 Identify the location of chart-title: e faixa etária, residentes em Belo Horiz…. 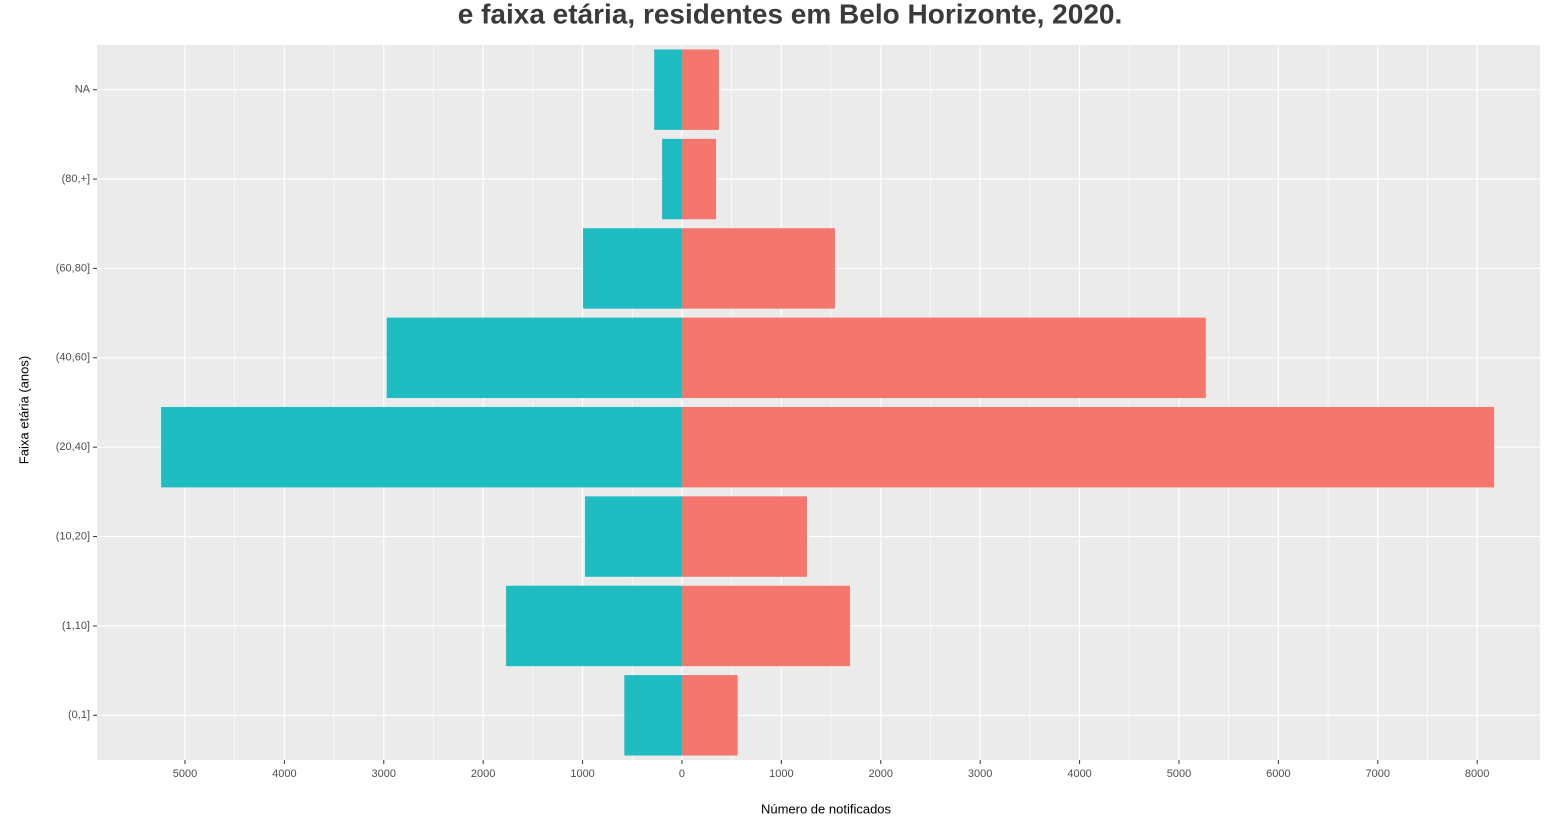
(790, 14).